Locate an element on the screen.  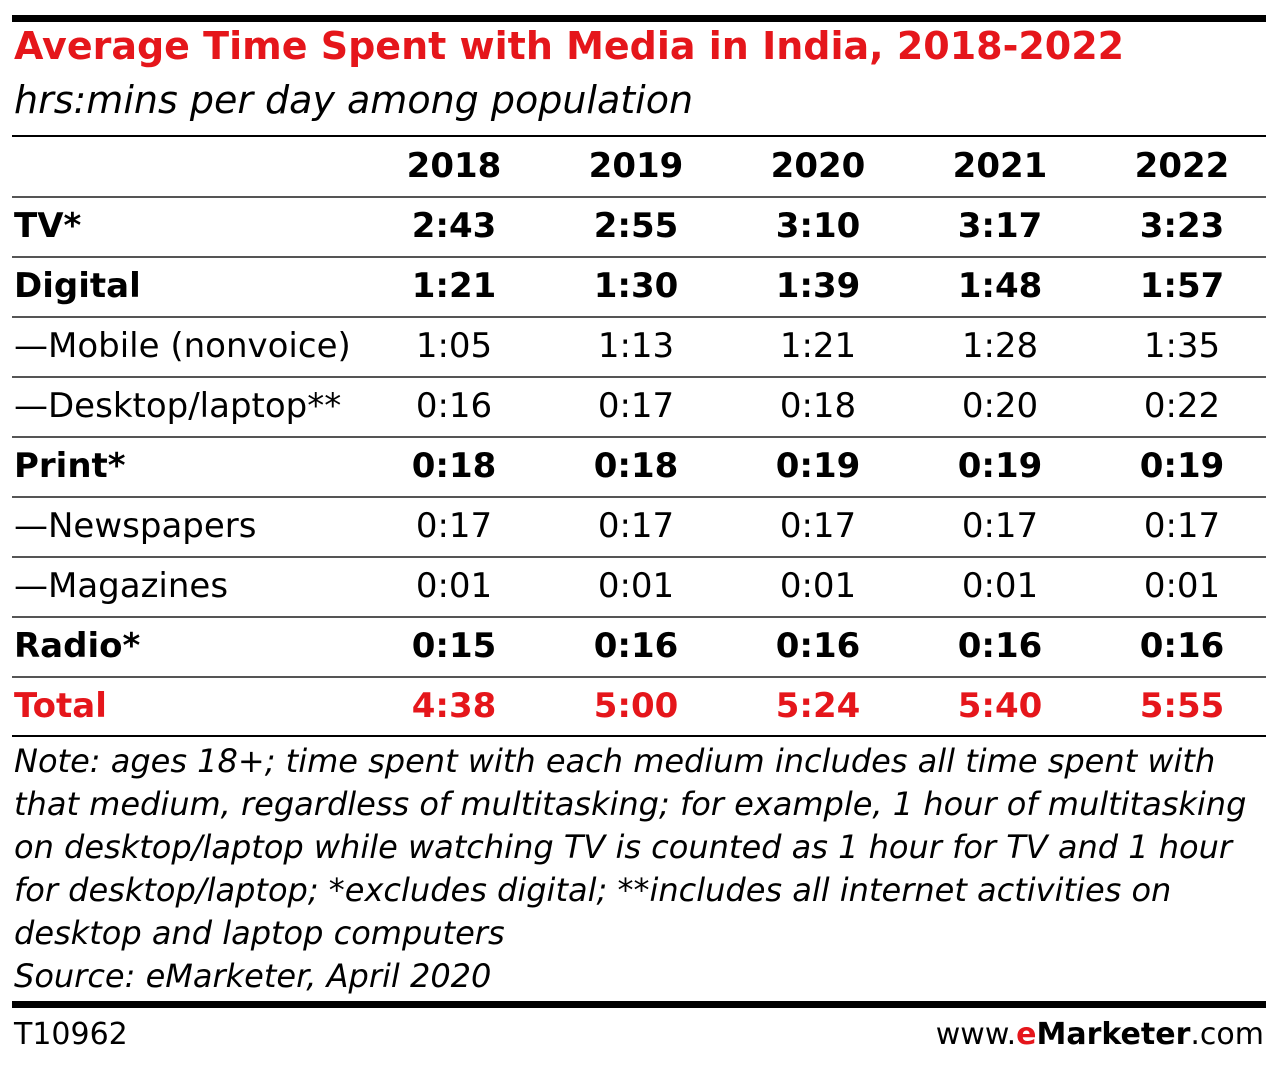
table-row: —Magazines 0:01 0:01 0:01 0:01 0:01 is located at coordinates (639, 586).